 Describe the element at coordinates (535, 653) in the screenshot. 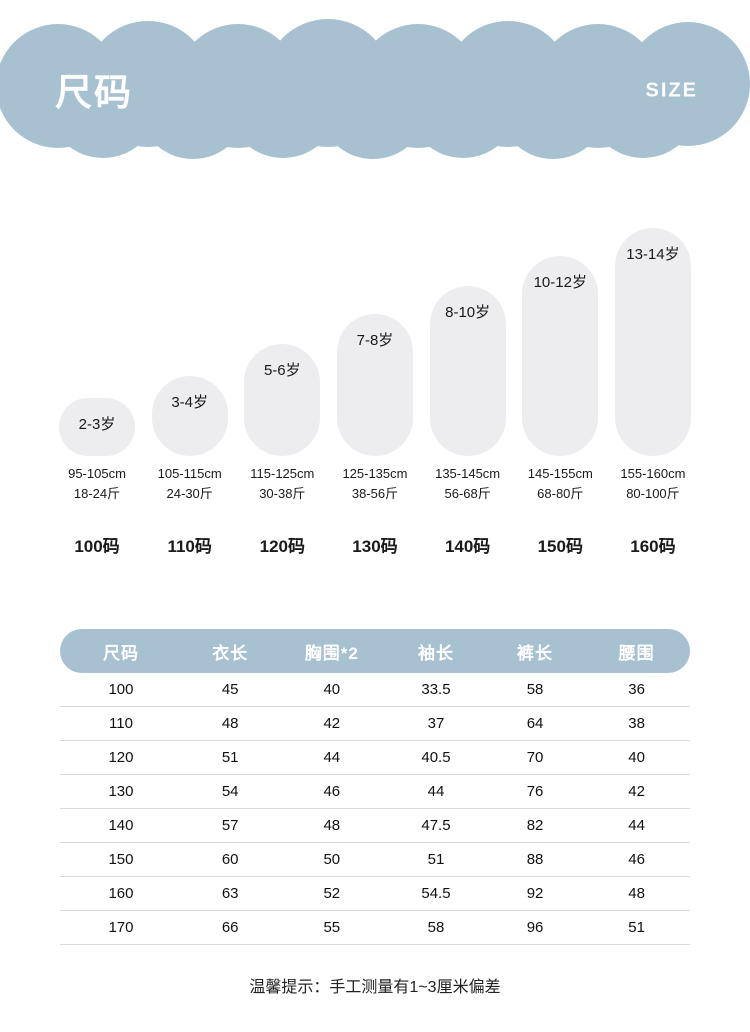

I see `table-header-cell: 裤长` at that location.